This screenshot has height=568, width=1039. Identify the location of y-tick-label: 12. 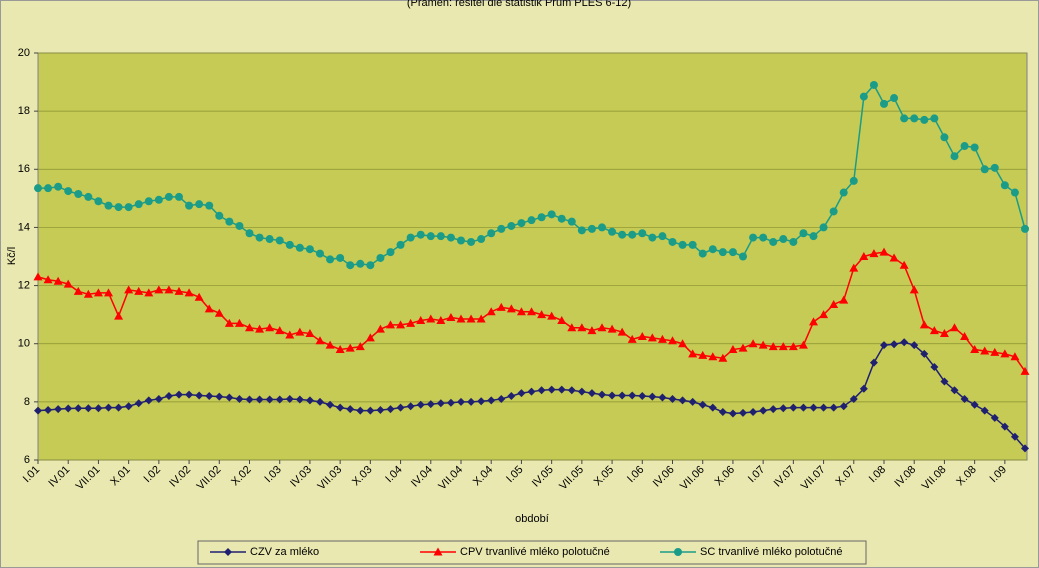
(24, 285).